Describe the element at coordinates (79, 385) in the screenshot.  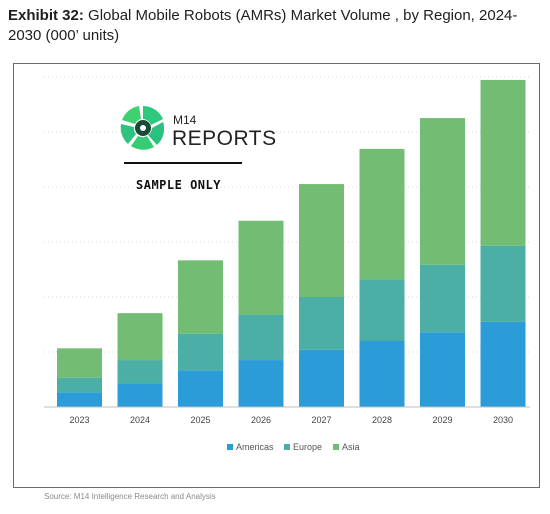
I see `bar-europe-2023` at that location.